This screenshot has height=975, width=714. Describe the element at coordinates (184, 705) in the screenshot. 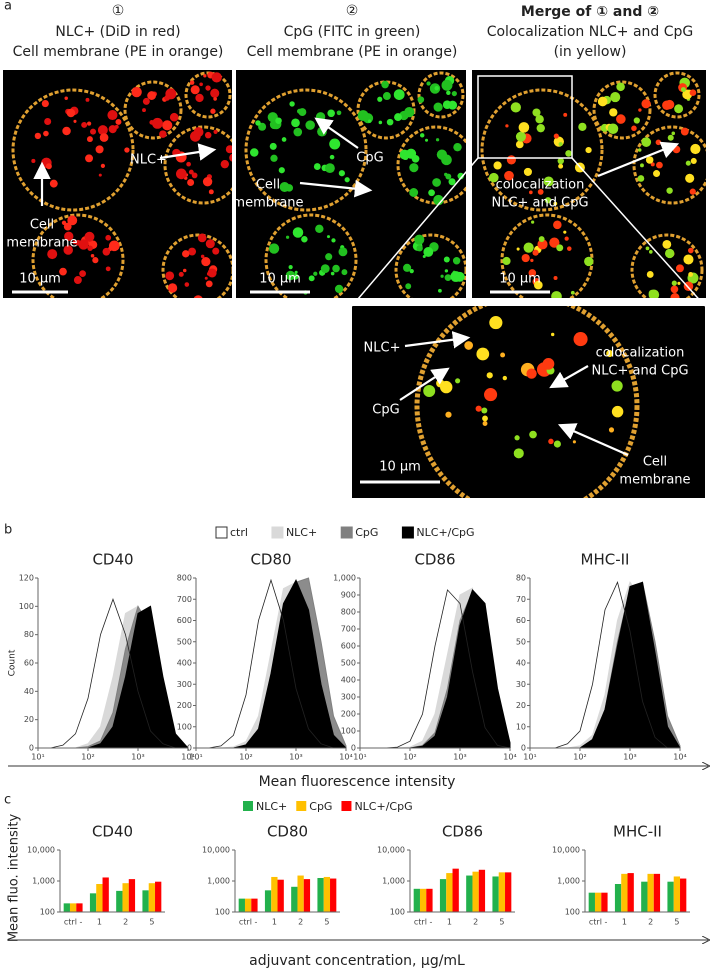

I see `y-tick-label: 200` at that location.